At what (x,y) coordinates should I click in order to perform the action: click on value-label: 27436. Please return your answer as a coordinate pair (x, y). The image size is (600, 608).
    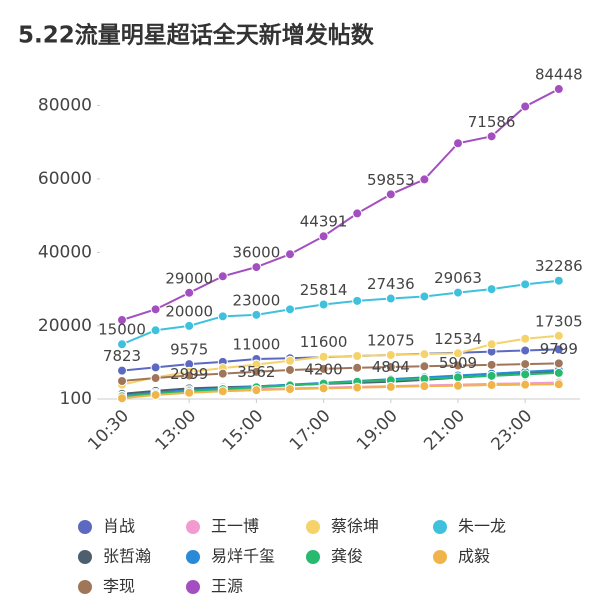
    Looking at the image, I should click on (391, 284).